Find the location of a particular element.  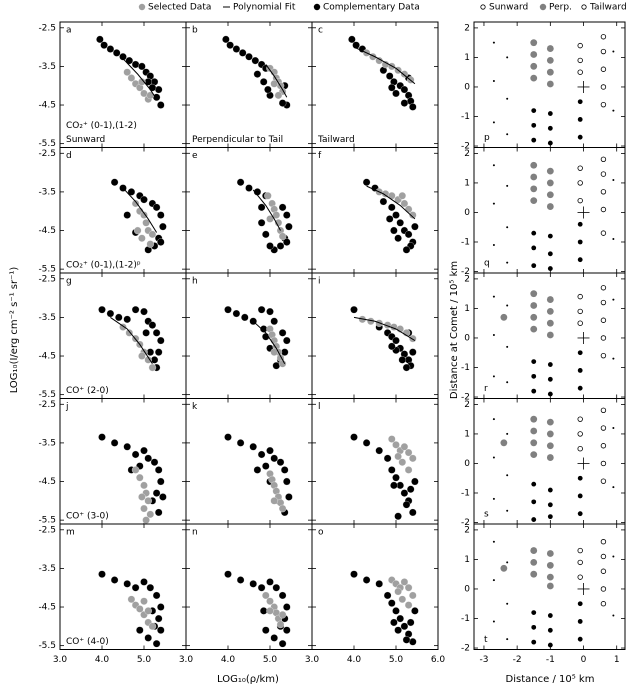

fit-line is located at coordinates (140, 79).